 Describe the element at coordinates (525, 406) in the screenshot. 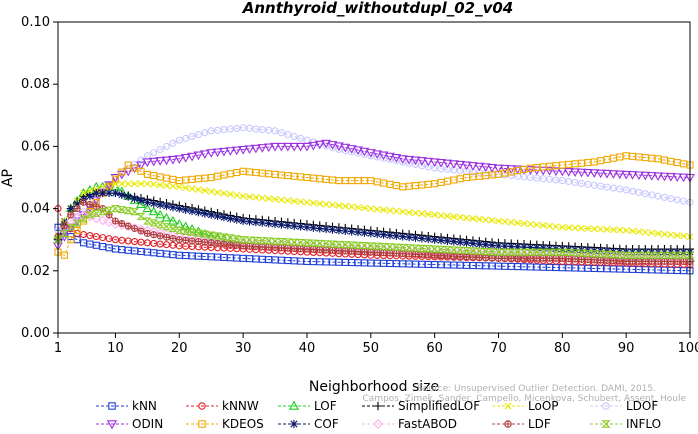

I see `legend-item: LoOP` at that location.